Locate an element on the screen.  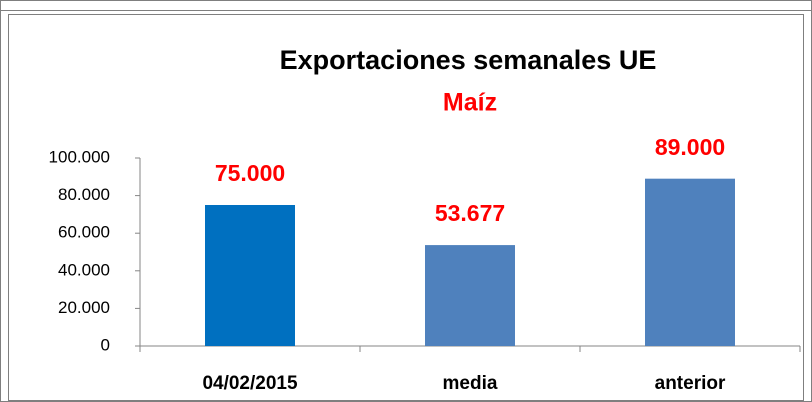
y-tick-label: 80.000 is located at coordinates (84, 194).